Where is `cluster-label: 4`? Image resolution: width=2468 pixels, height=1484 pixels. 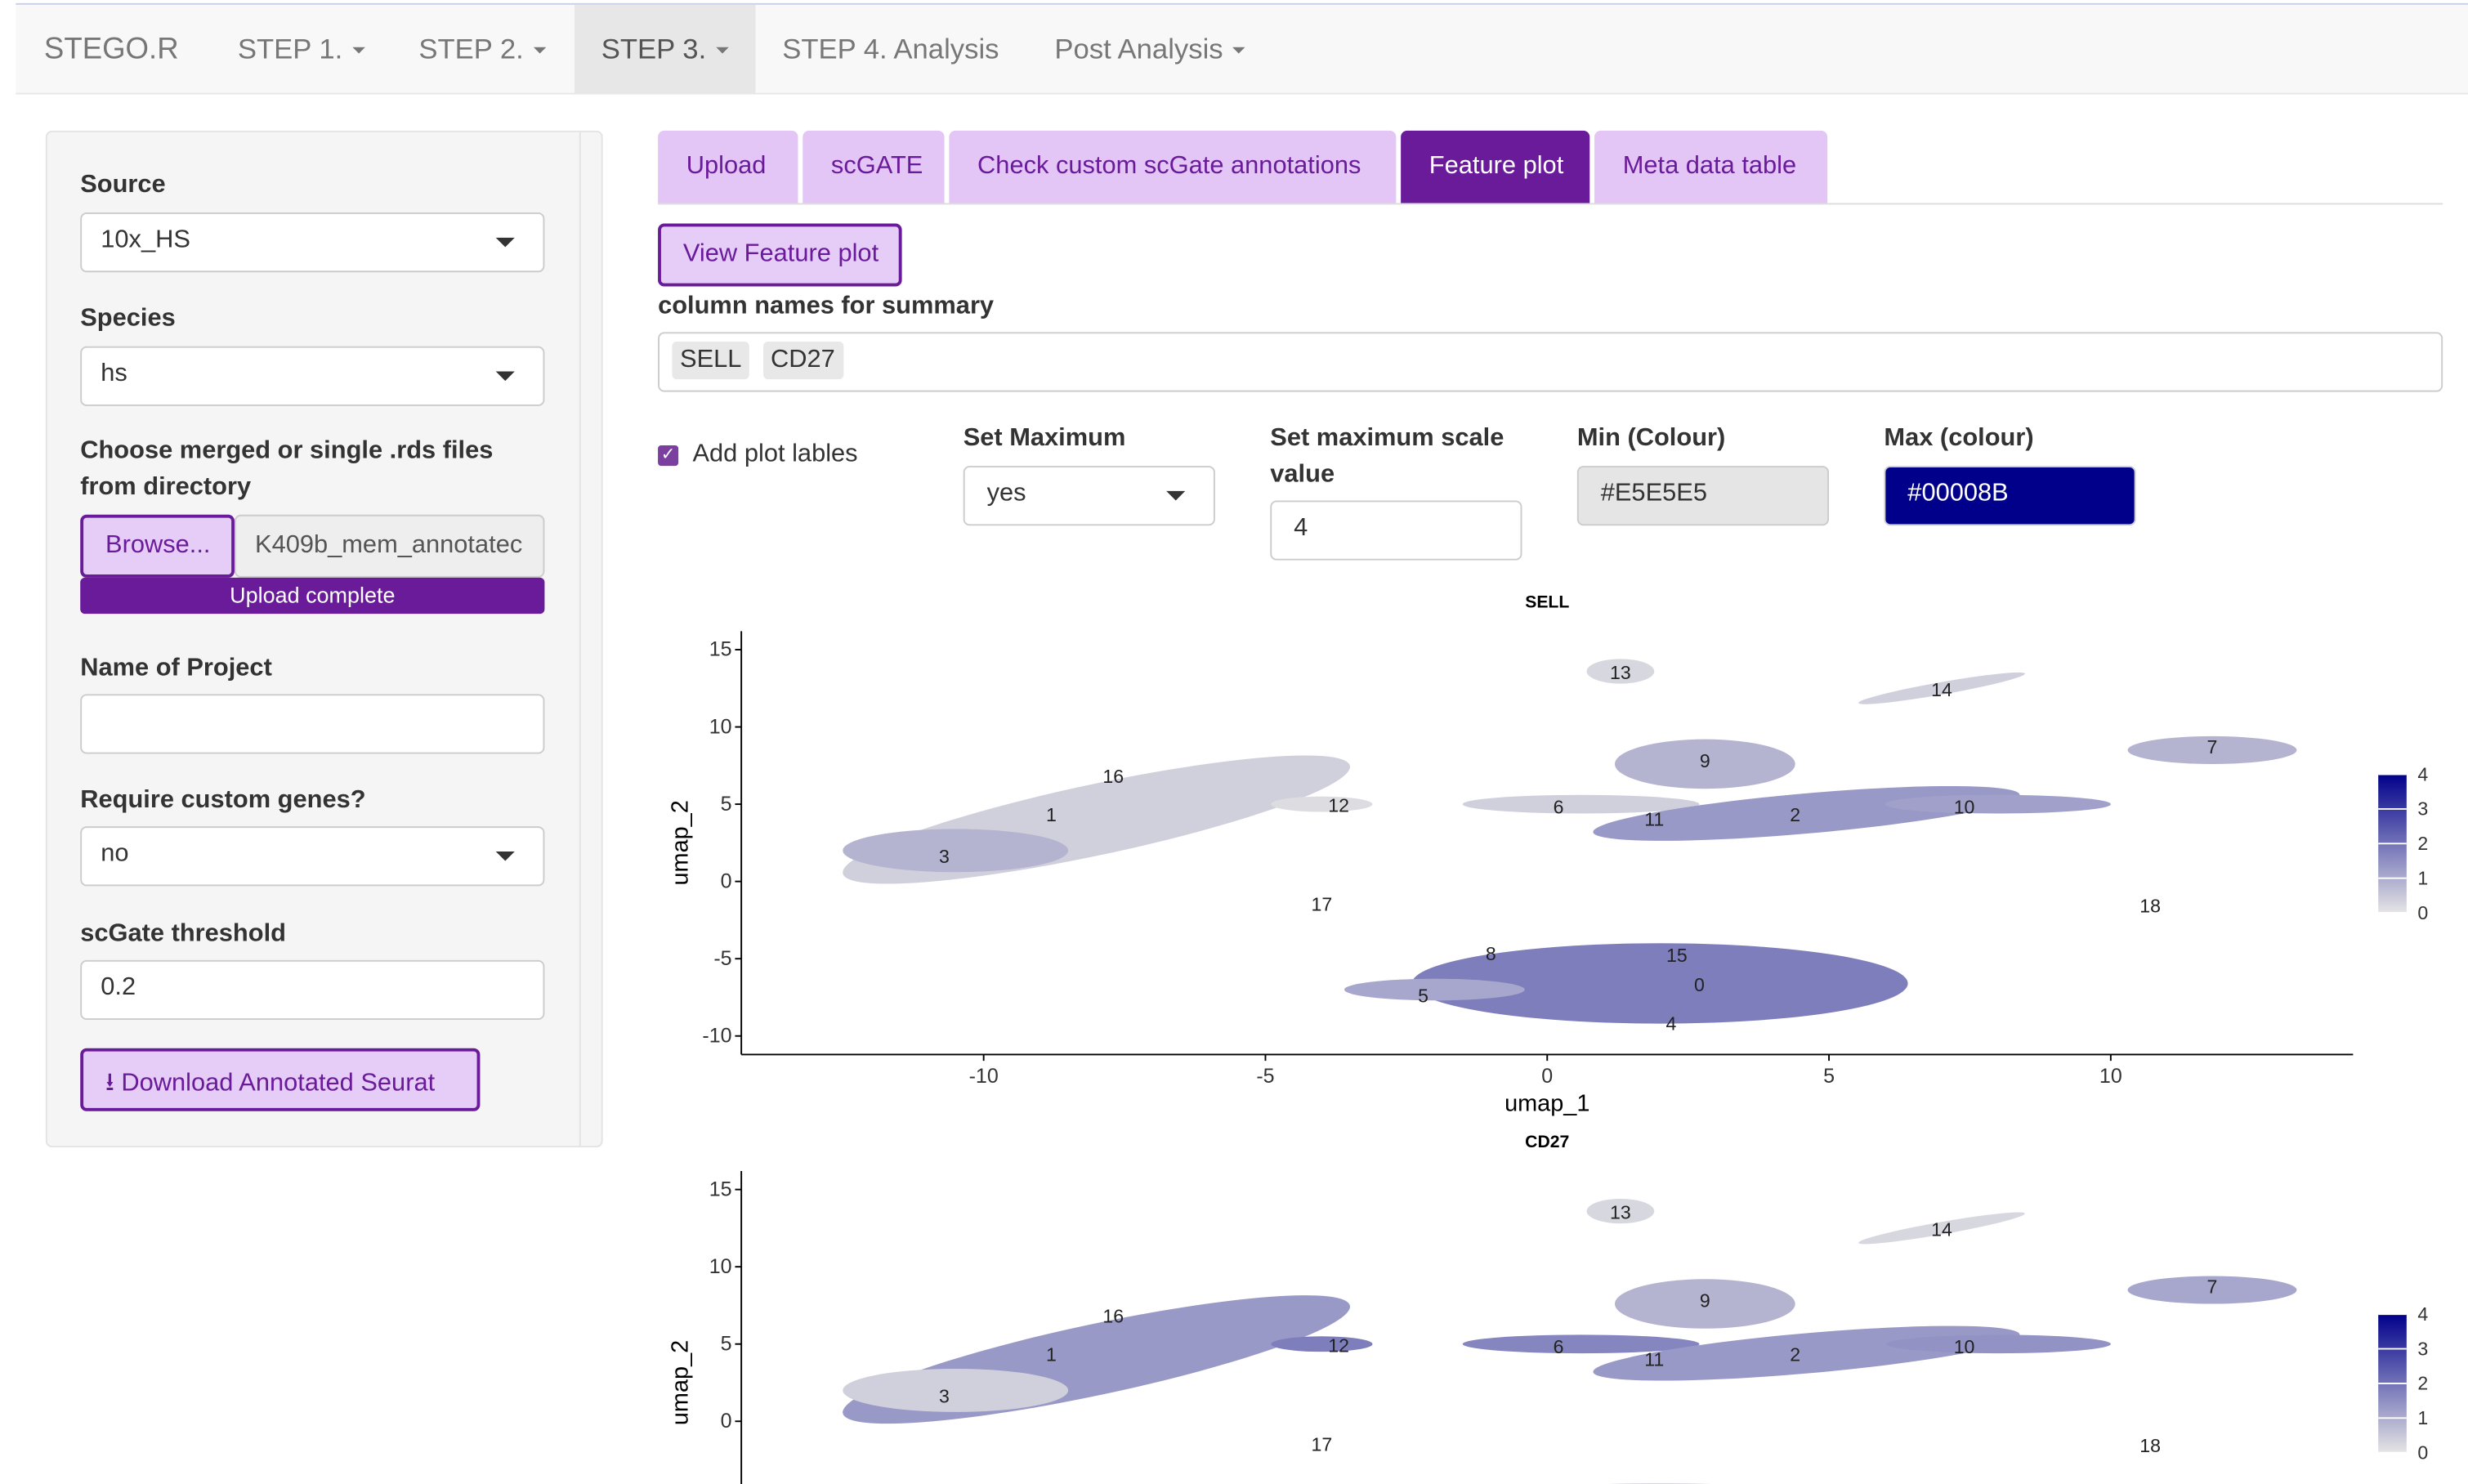
cluster-label: 4 is located at coordinates (1672, 1023).